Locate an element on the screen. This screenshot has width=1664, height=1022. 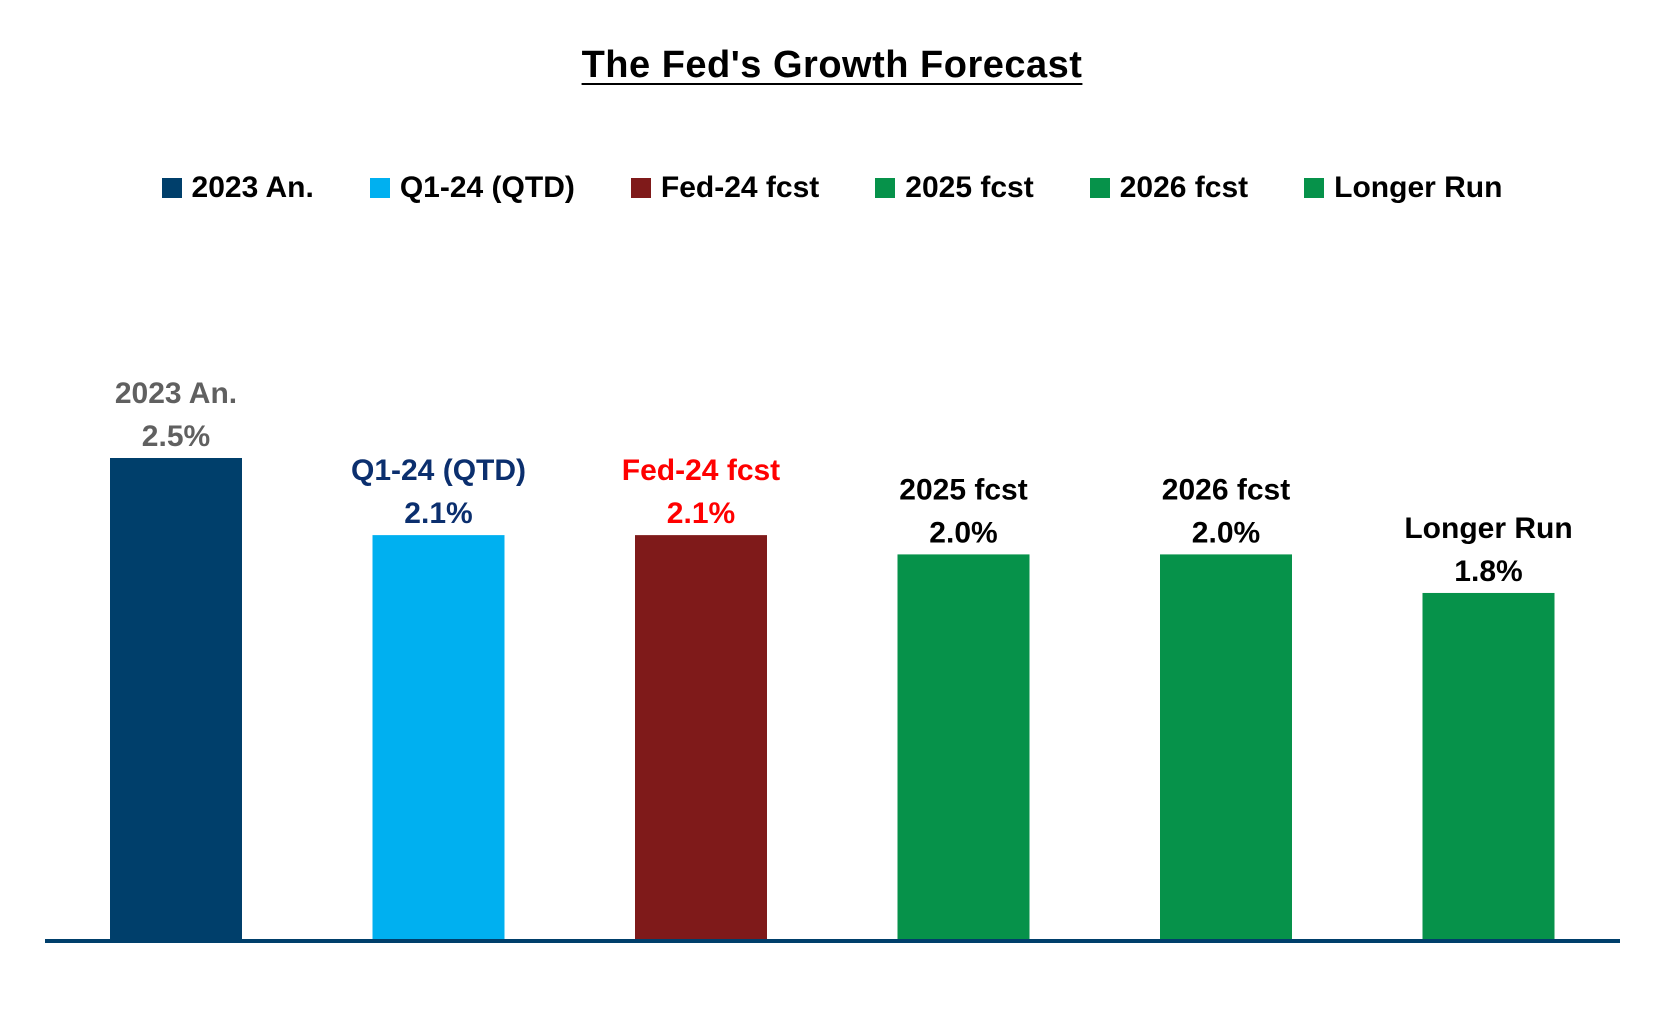
legend-label: Fed-24 fcst is located at coordinates (740, 187).